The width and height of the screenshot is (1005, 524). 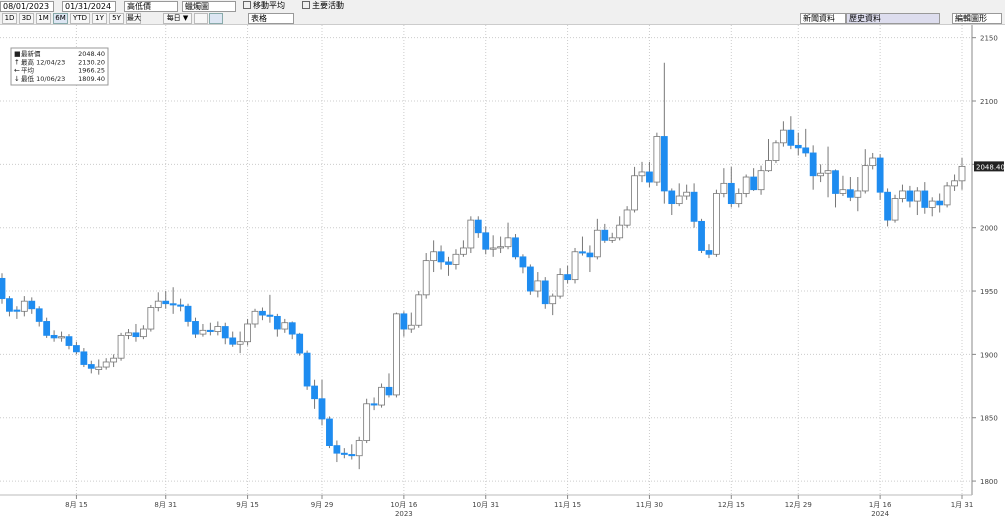 I want to click on period-button: 6M, so click(x=60, y=18).